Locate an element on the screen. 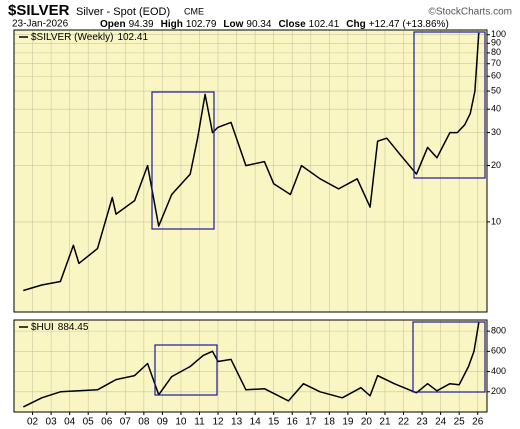 The image size is (520, 429). legend-value: 102.41 is located at coordinates (132, 37).